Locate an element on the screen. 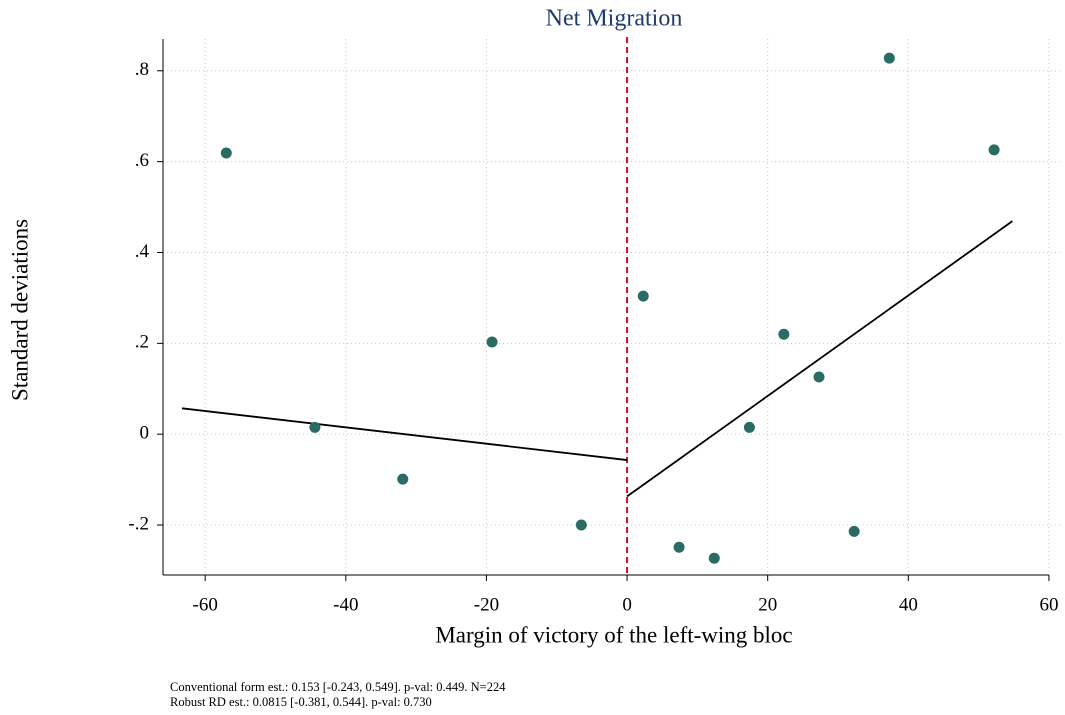  x-tick-label: 20 is located at coordinates (767, 604).